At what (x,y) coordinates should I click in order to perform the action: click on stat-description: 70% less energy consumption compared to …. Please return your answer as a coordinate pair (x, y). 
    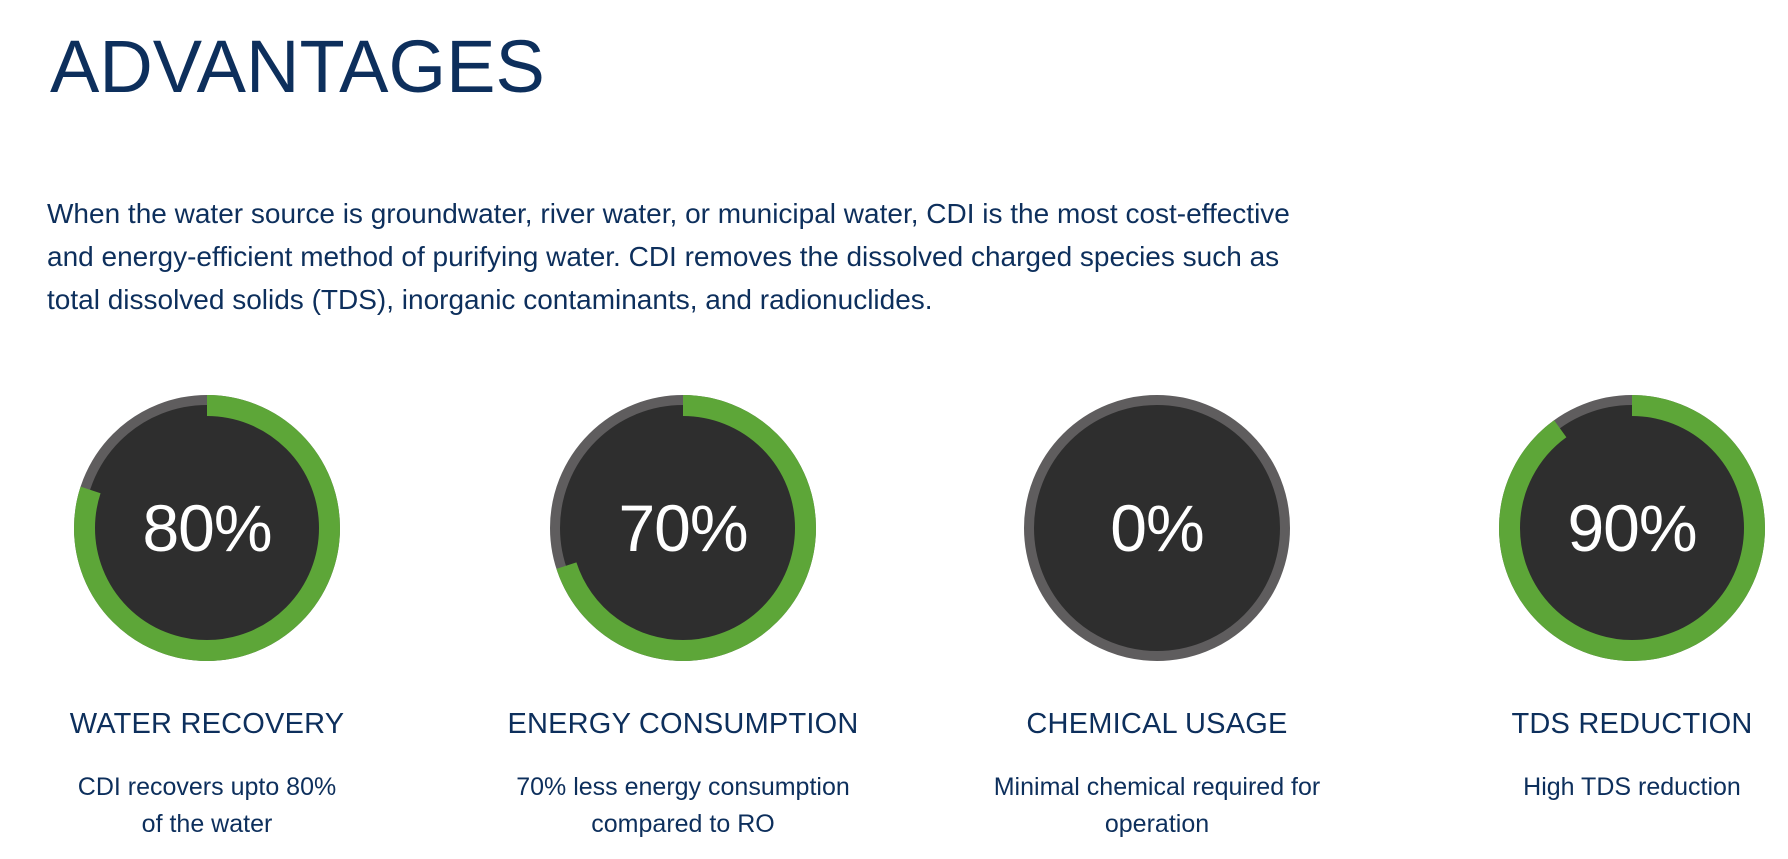
    Looking at the image, I should click on (683, 806).